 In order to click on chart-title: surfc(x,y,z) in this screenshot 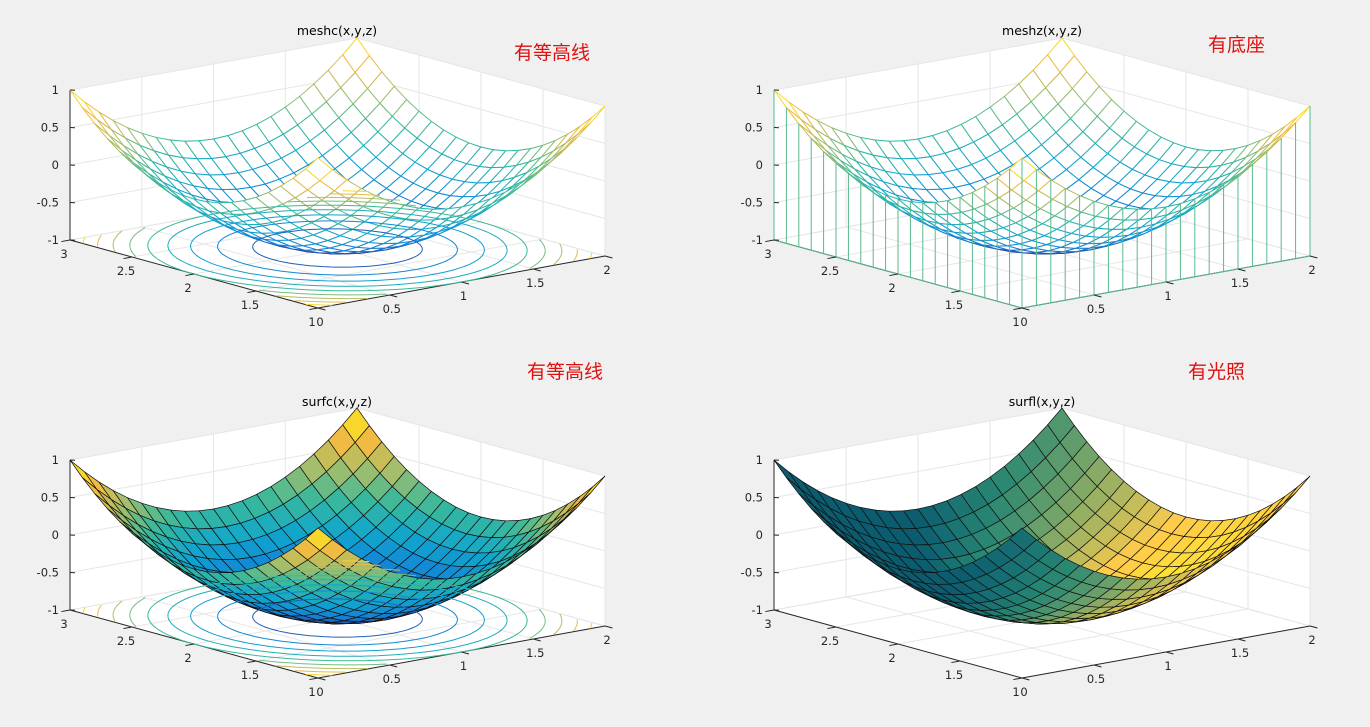, I will do `click(337, 401)`.